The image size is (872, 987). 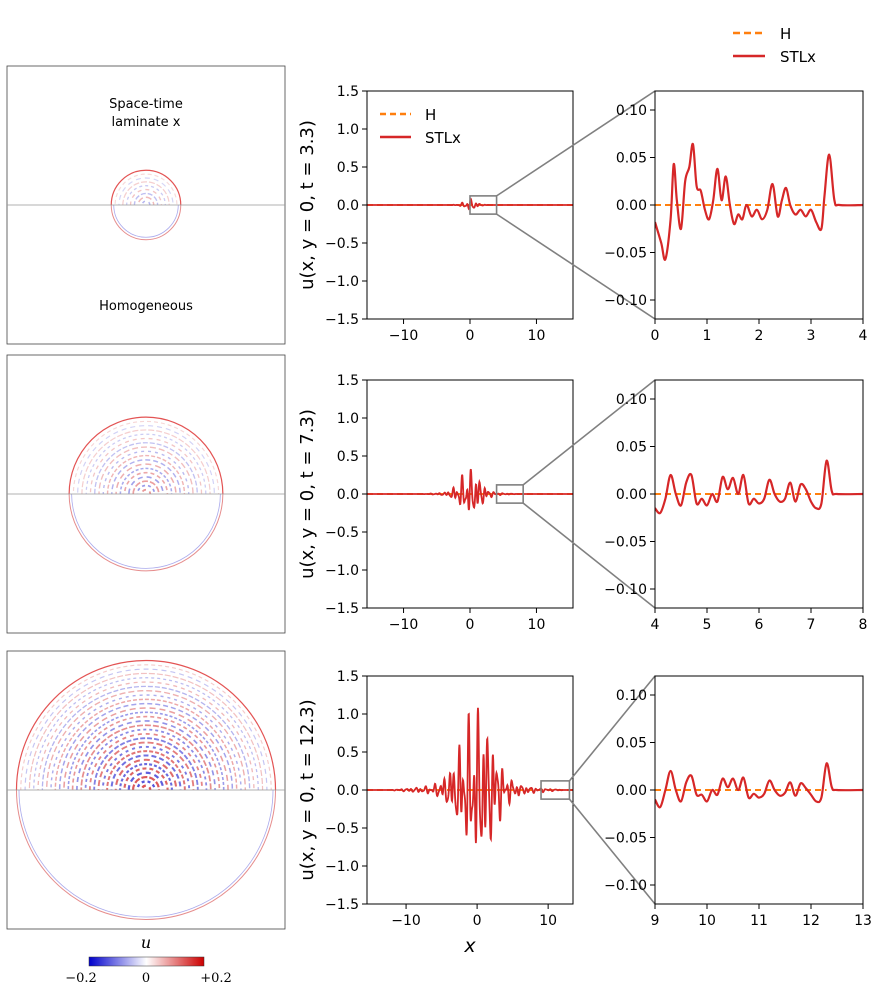 What do you see at coordinates (146, 961) in the screenshot?
I see `colorbar-gradient` at bounding box center [146, 961].